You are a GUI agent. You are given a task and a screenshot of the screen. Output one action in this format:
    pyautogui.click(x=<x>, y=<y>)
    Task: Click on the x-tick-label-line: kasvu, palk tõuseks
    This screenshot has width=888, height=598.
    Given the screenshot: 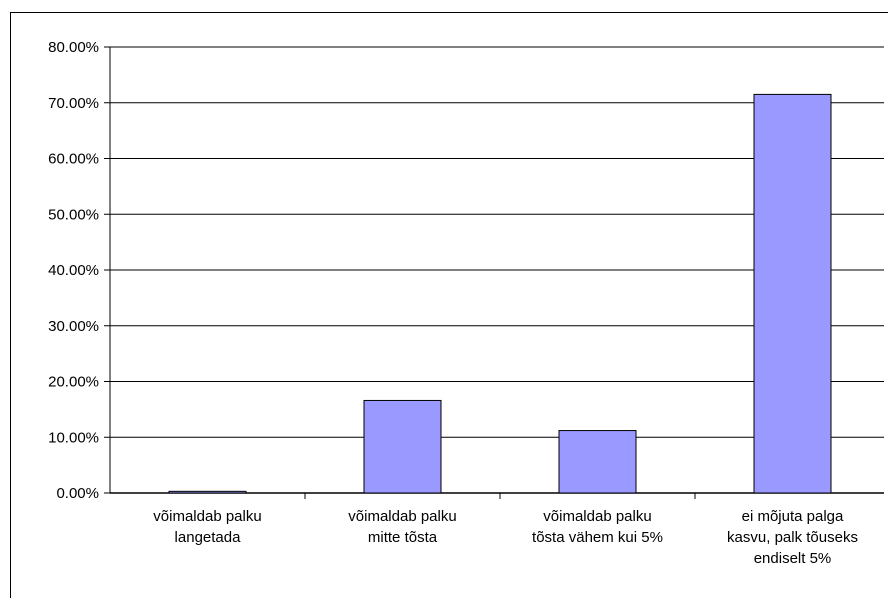 What is the action you would take?
    pyautogui.click(x=792, y=537)
    